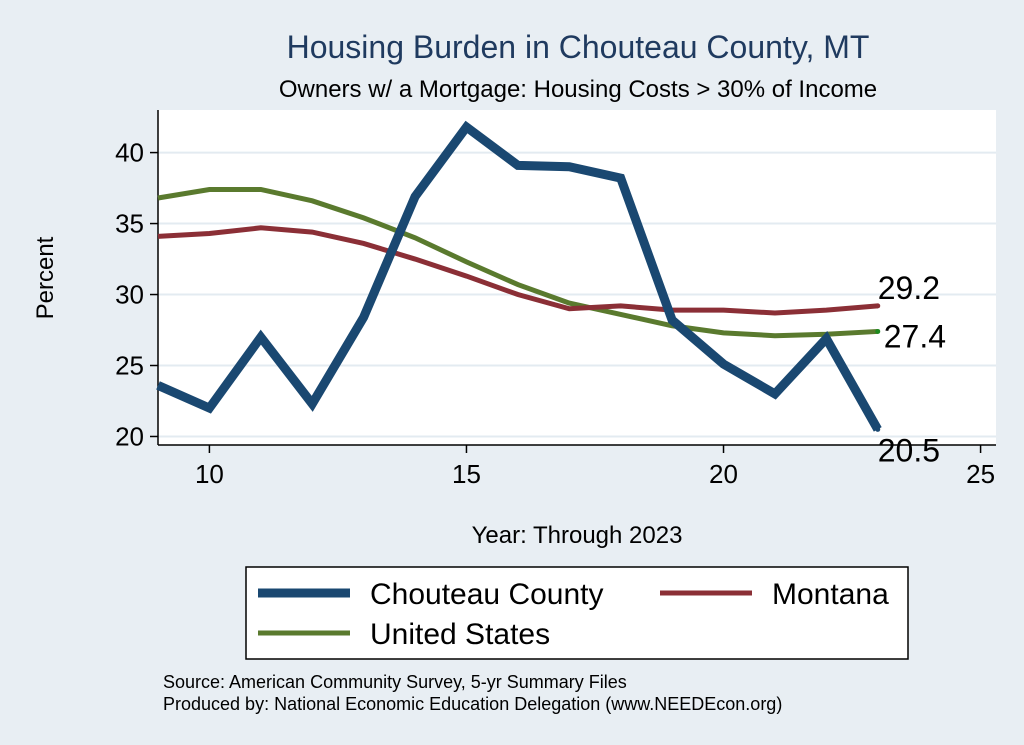  I want to click on y-axis-title: Percent, so click(45, 277).